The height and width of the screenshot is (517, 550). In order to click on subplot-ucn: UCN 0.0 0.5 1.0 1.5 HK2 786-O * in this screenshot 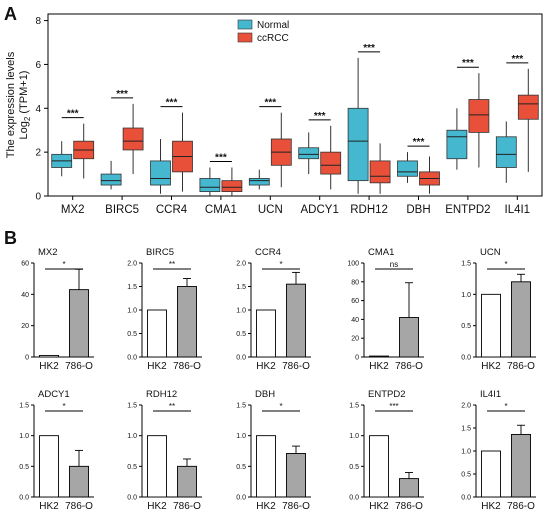, I will do `click(498, 309)`.